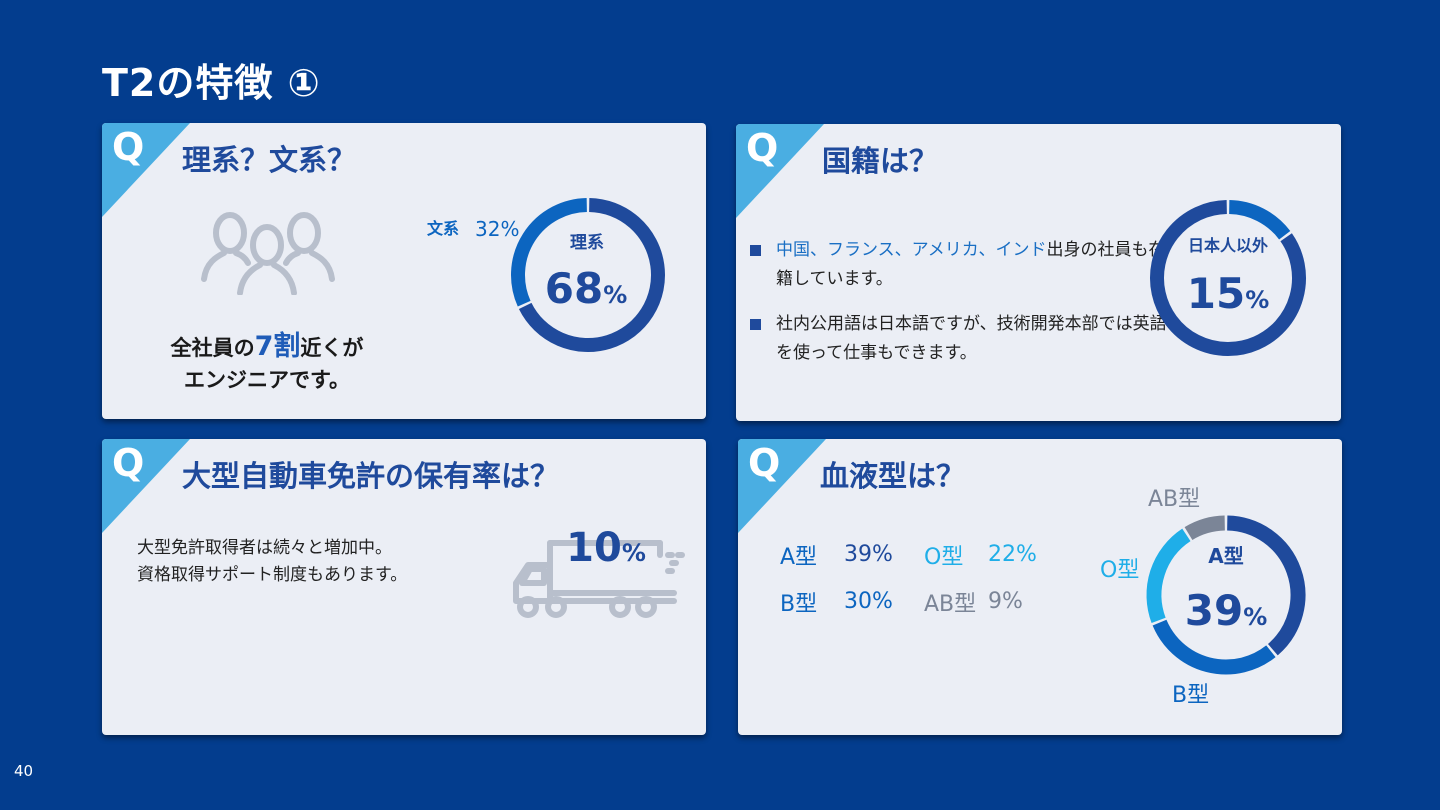 The image size is (1440, 810). I want to click on caption-suffix: 近くが, so click(332, 348).